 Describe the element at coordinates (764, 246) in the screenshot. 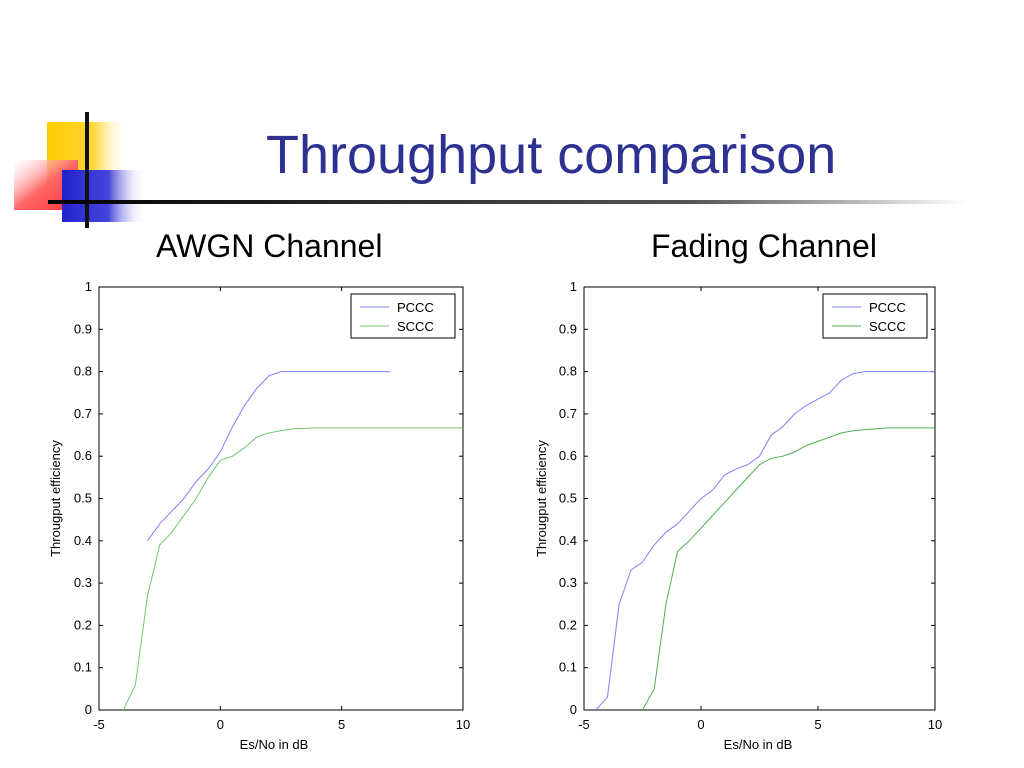

I see `chart-title-fading: Fading Channel` at that location.